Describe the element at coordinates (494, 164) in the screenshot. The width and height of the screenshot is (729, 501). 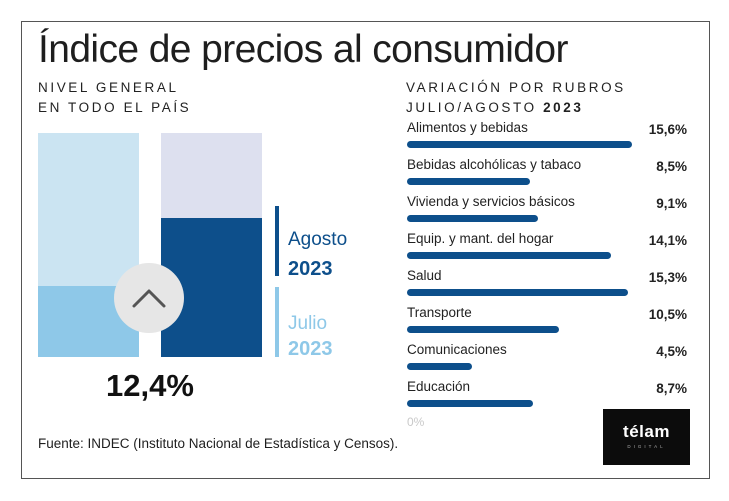
I see `rubro-label: Bebidas alcohólicas y tabaco` at that location.